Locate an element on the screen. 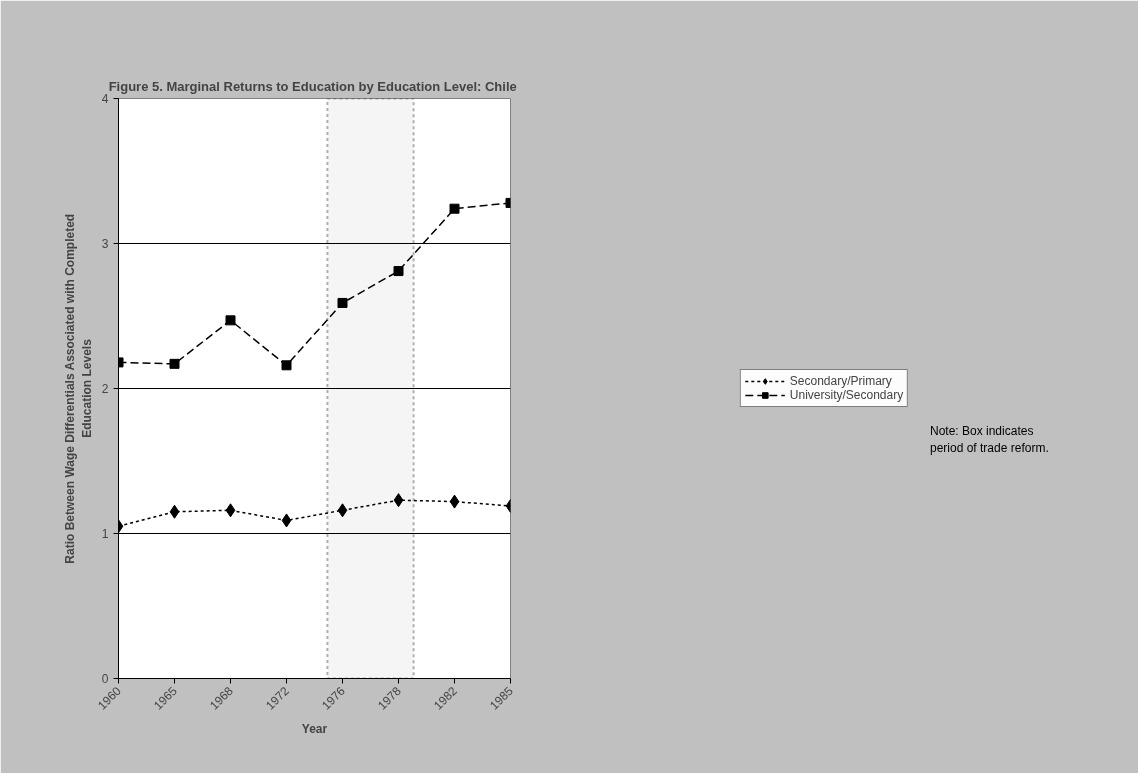 This screenshot has width=1138, height=773. y-tick-label: 3 is located at coordinates (105, 244).